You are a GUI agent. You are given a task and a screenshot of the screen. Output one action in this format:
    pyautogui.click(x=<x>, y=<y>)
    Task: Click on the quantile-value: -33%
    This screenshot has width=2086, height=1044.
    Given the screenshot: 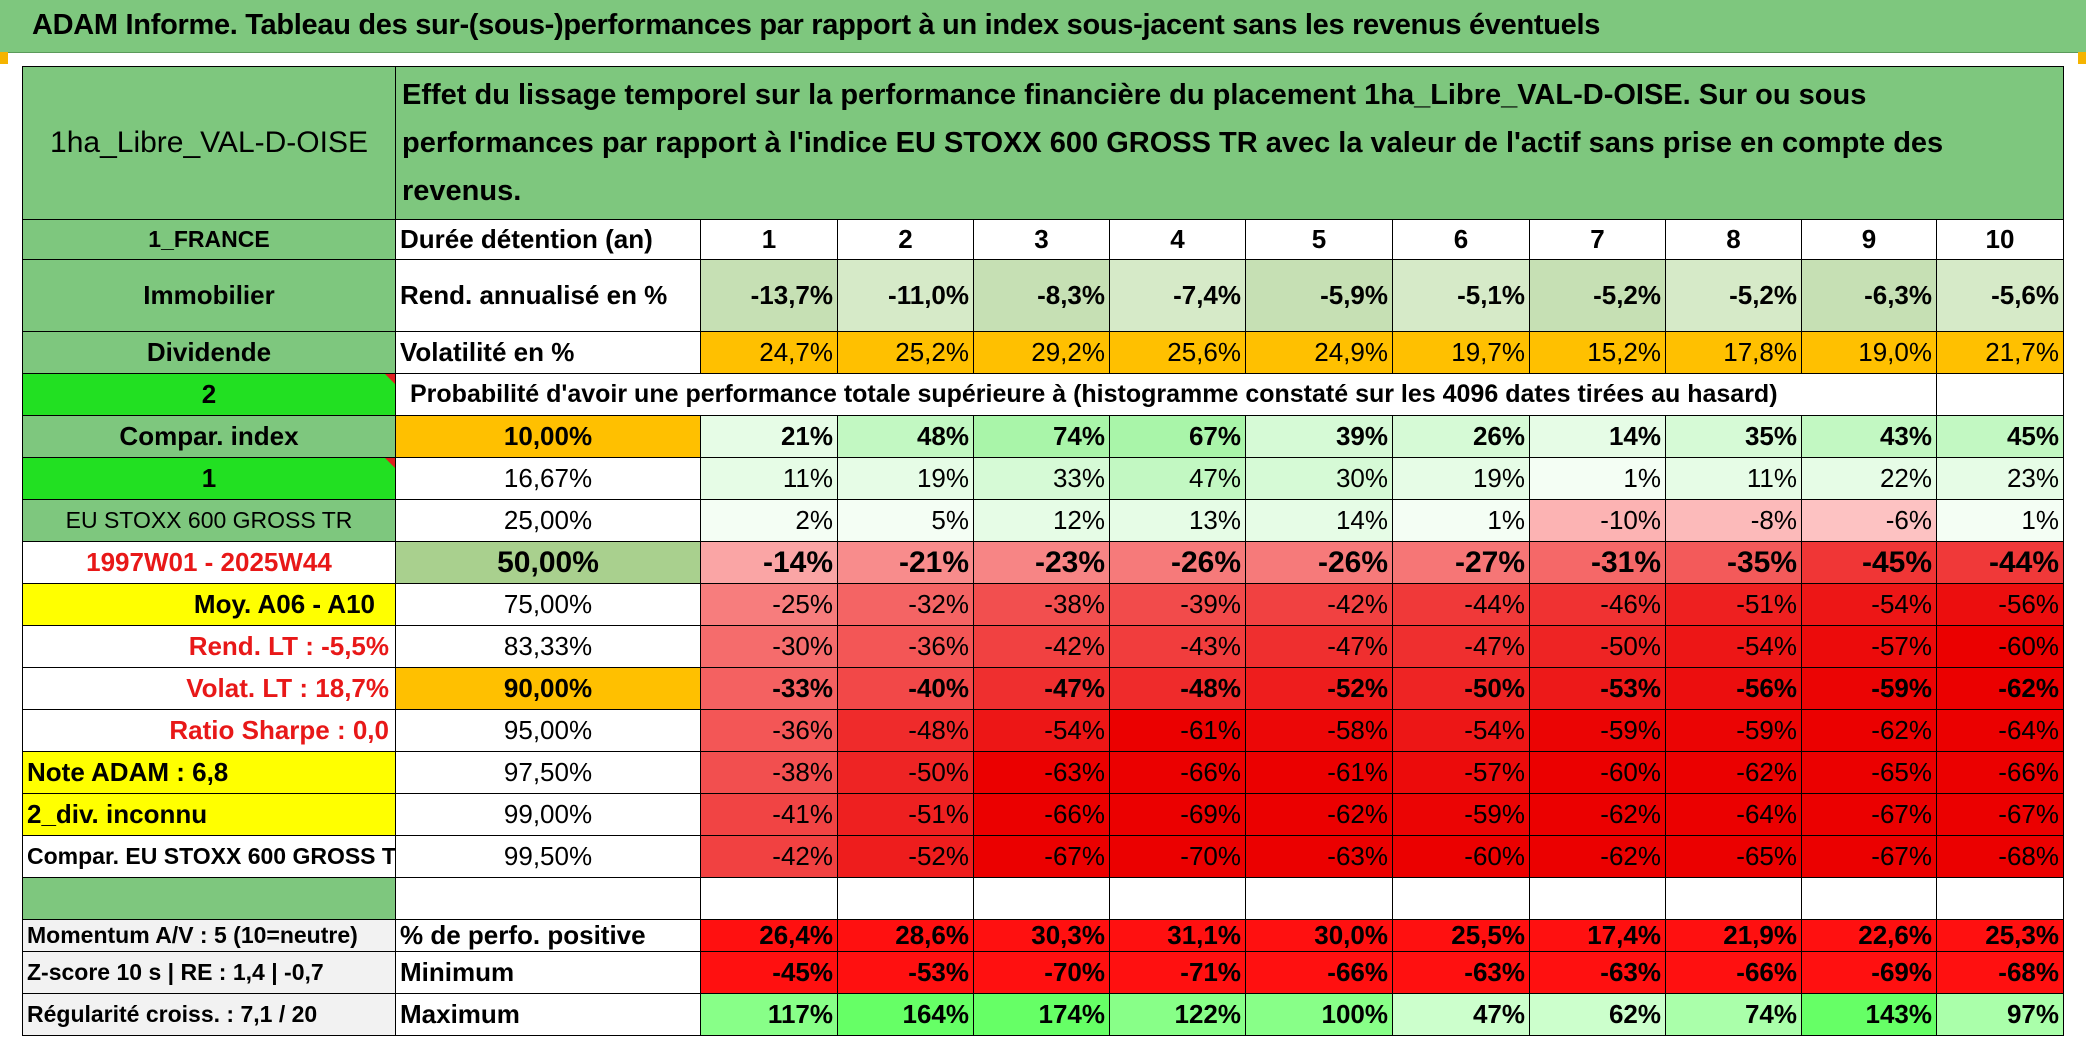 What is the action you would take?
    pyautogui.click(x=769, y=688)
    